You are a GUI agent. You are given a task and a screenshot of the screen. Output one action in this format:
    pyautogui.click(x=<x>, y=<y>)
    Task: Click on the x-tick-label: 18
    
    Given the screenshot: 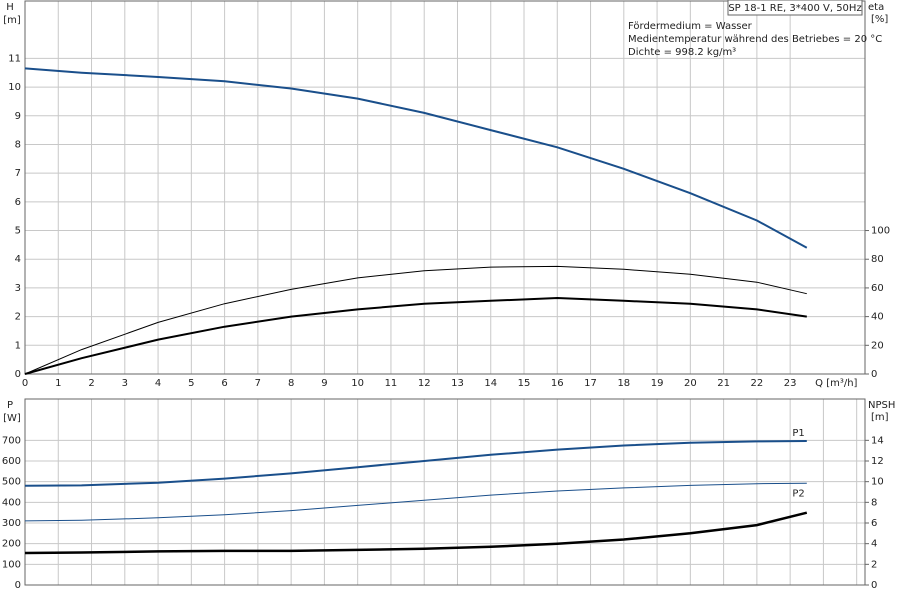 What is the action you would take?
    pyautogui.click(x=623, y=383)
    